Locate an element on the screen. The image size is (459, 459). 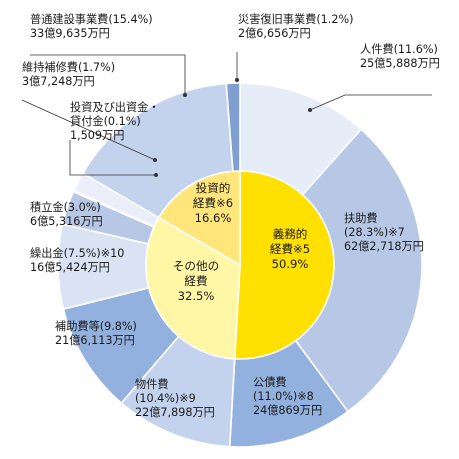
outer-label-9-line-1: 33億9,635万円 is located at coordinates (70, 33).